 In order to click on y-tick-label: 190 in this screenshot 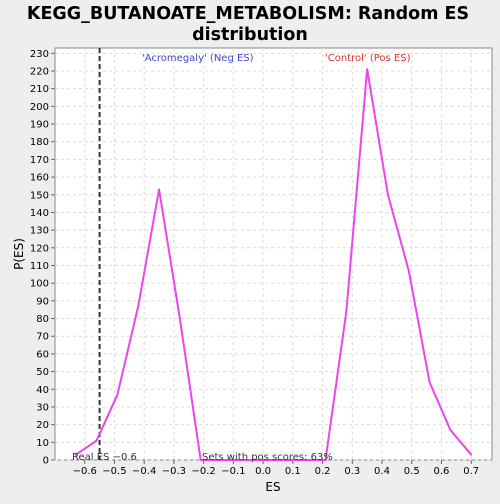, I will do `click(39, 125)`.